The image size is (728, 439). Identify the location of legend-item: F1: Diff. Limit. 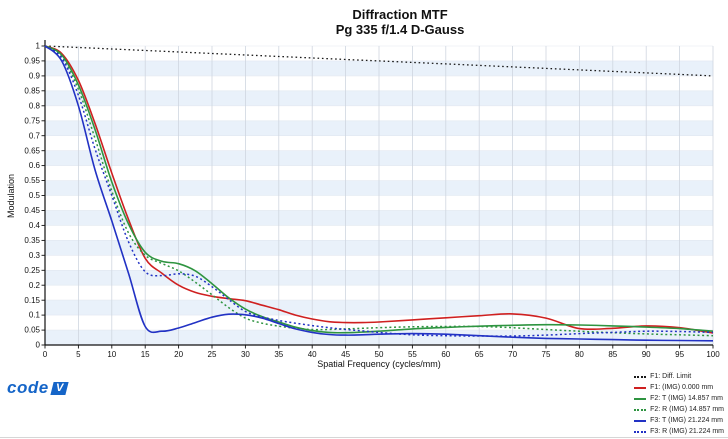
(679, 376).